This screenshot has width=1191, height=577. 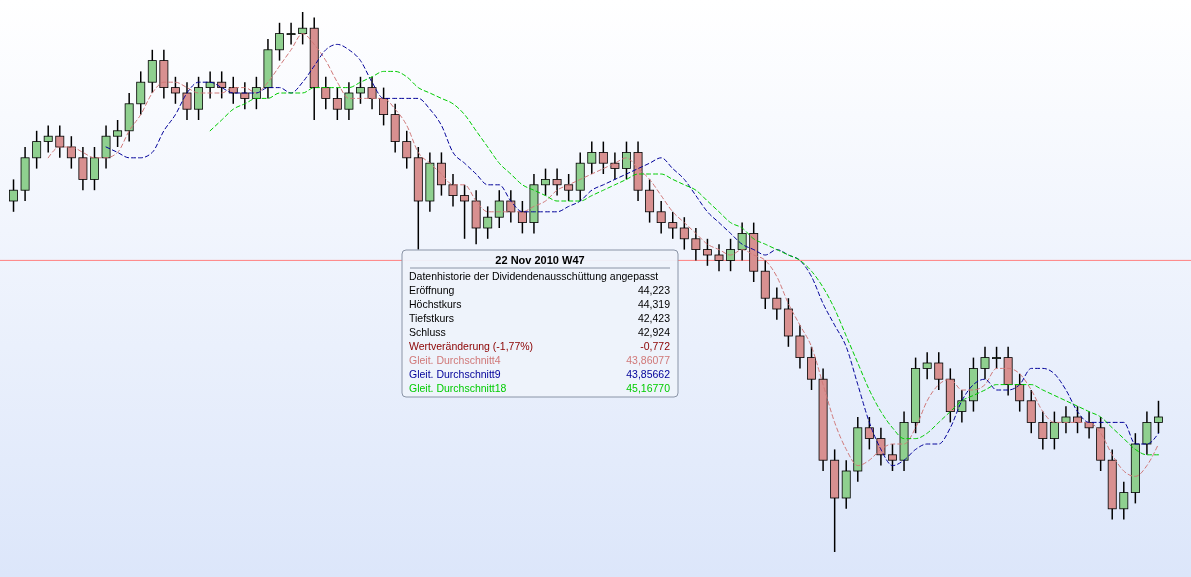 What do you see at coordinates (455, 374) in the screenshot?
I see `text: Gleit. Durchschnitt9` at bounding box center [455, 374].